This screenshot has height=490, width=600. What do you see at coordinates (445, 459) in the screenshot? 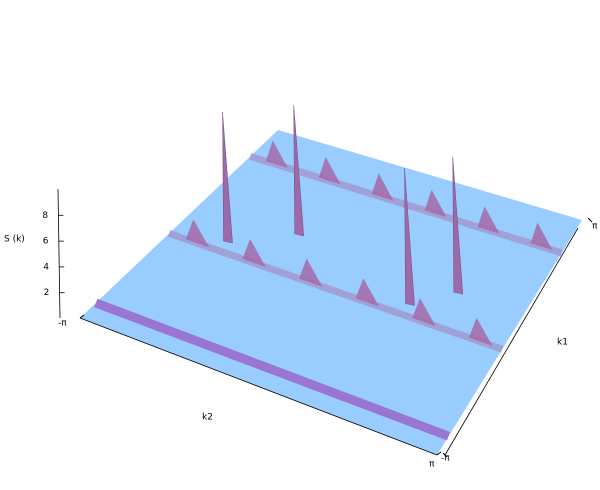
I see `x-tick-label: -π` at bounding box center [445, 459].